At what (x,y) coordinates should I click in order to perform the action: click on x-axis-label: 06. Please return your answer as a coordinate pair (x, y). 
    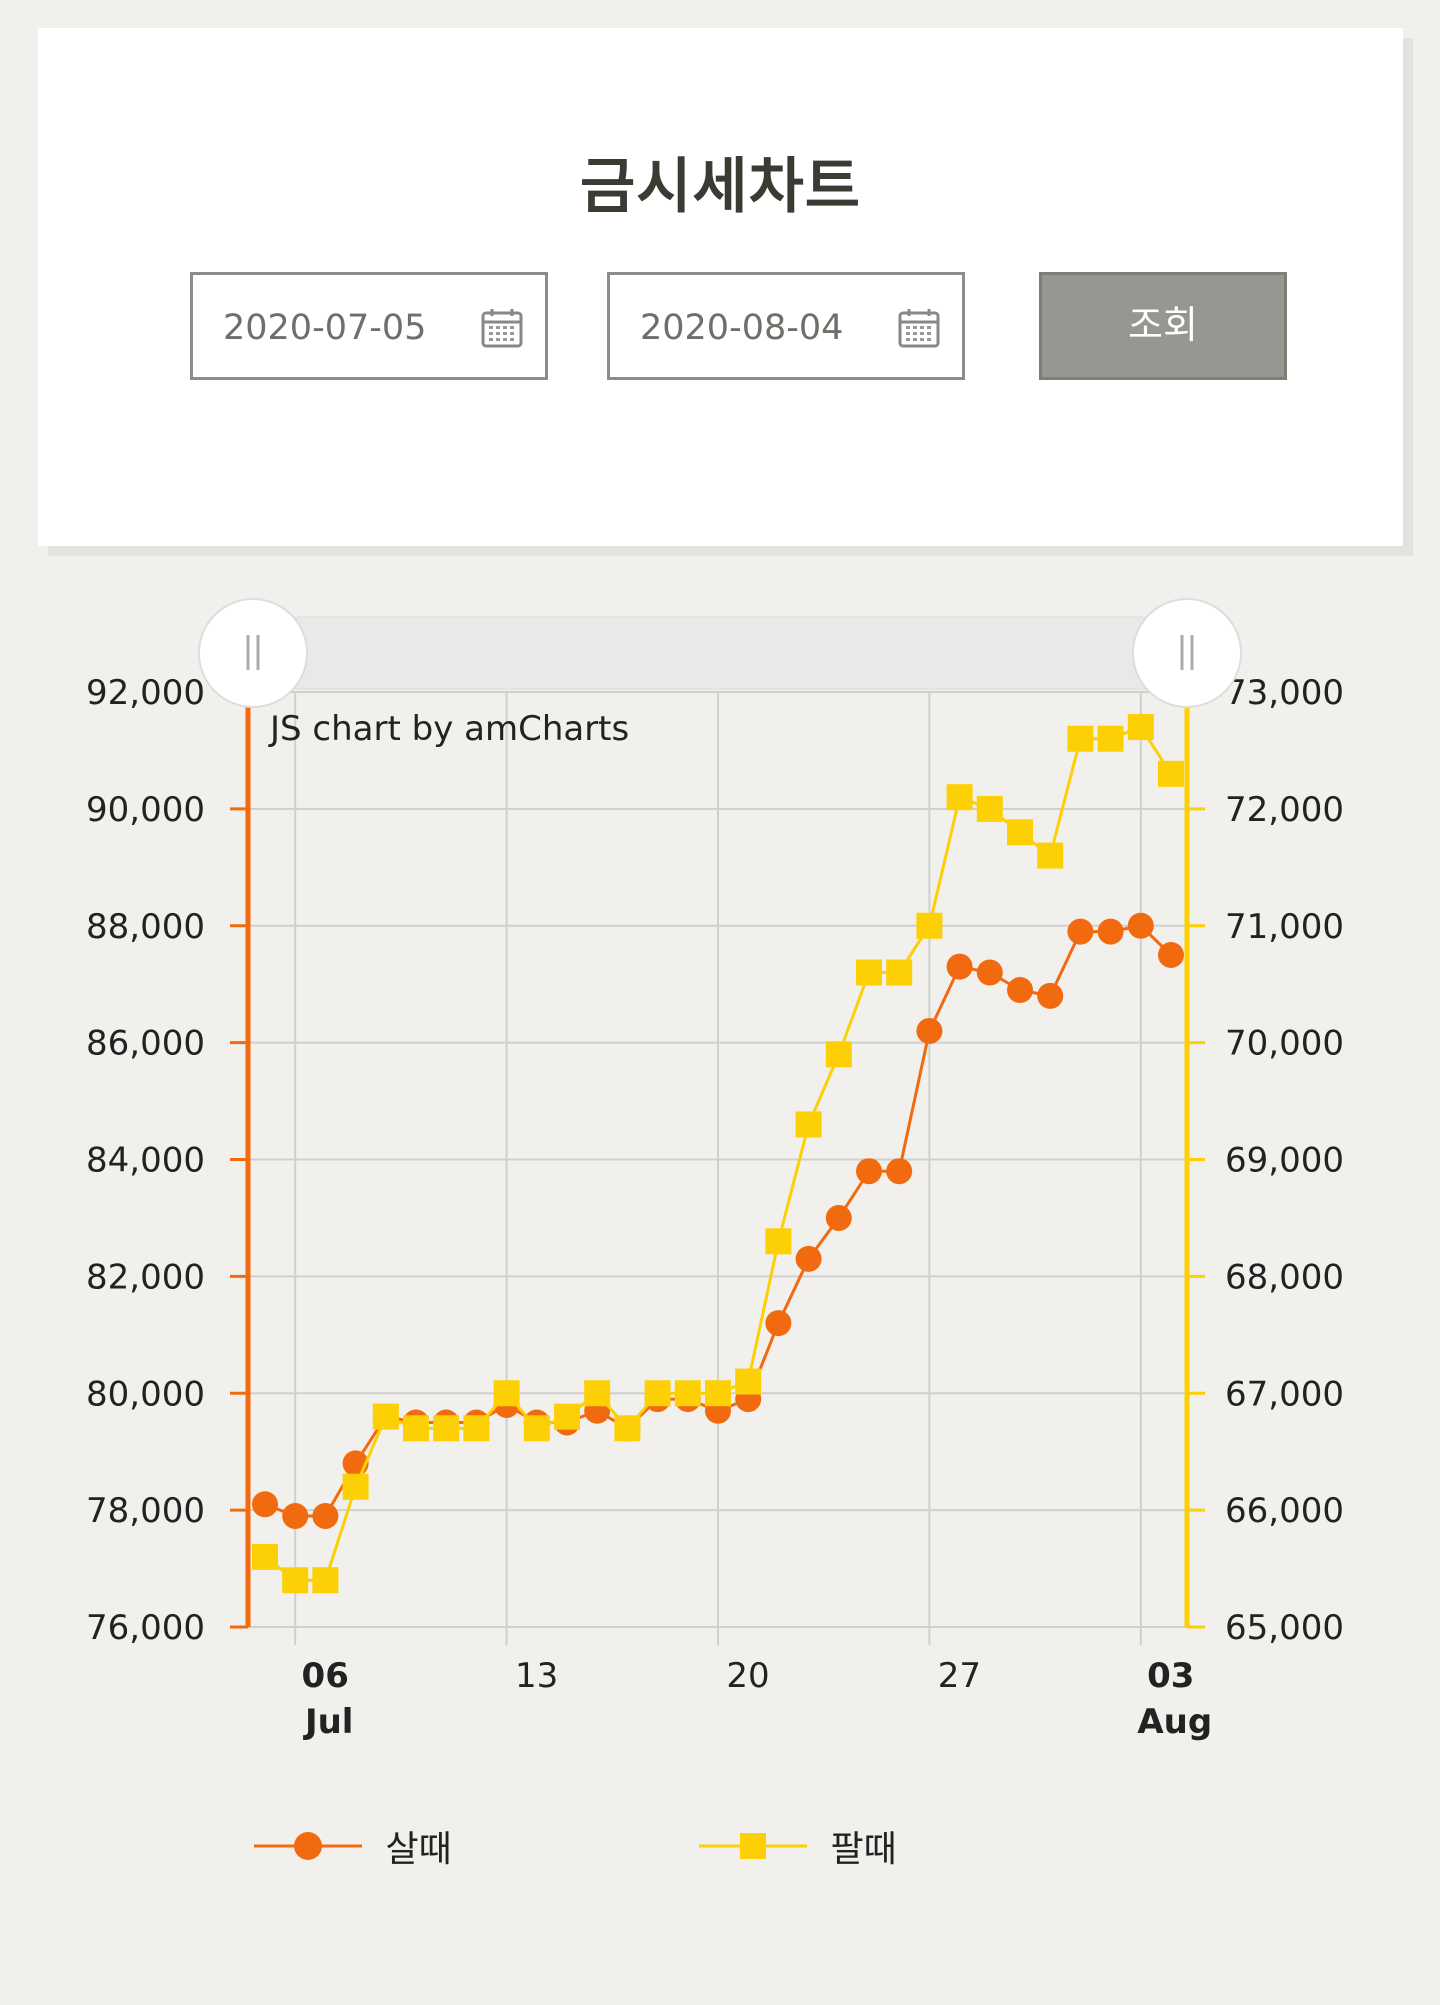
    Looking at the image, I should click on (325, 1676).